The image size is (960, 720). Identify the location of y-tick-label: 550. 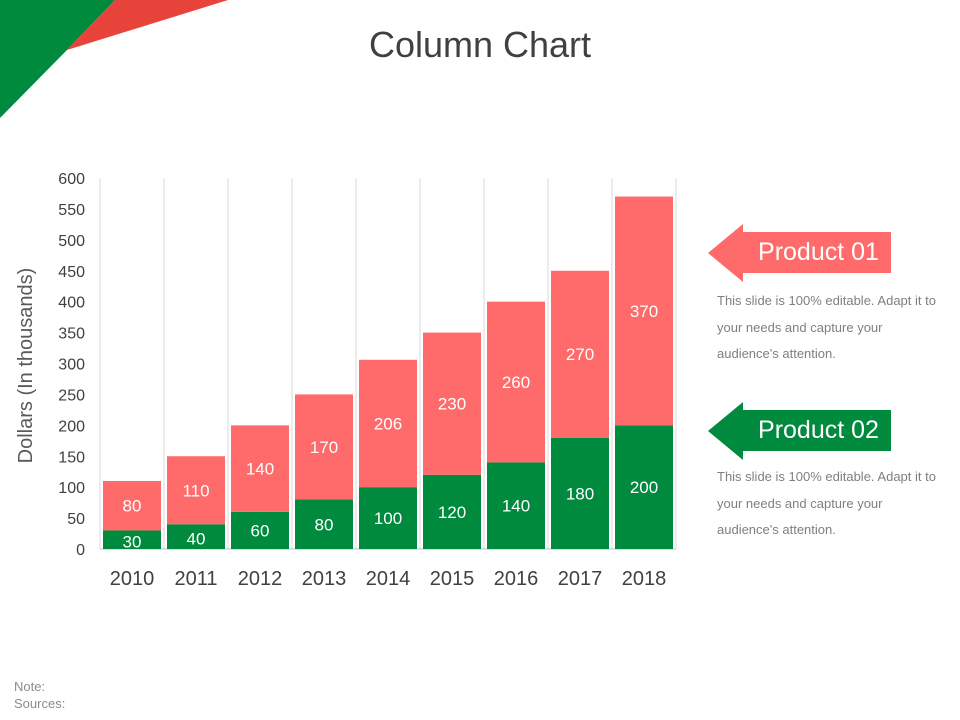
(71, 210).